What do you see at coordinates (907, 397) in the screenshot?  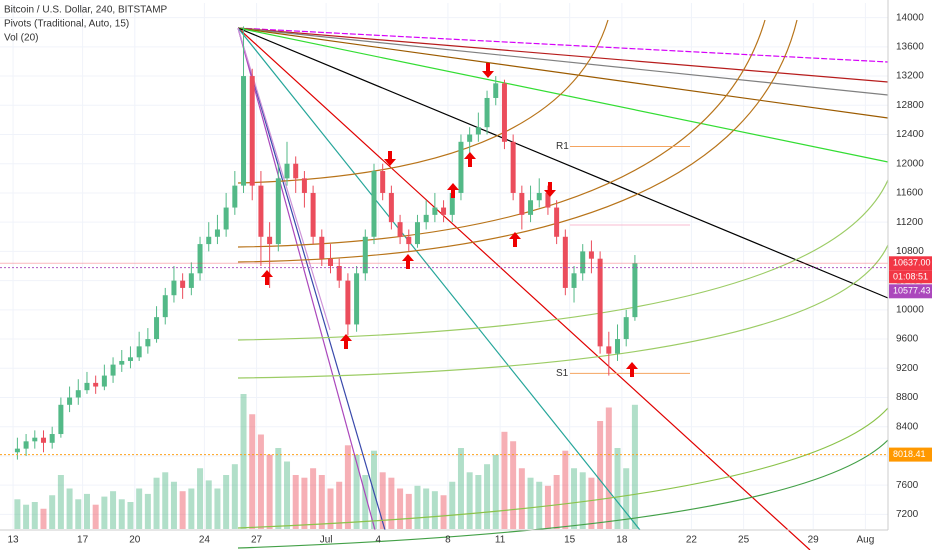 I see `y-tick-label: 8800` at bounding box center [907, 397].